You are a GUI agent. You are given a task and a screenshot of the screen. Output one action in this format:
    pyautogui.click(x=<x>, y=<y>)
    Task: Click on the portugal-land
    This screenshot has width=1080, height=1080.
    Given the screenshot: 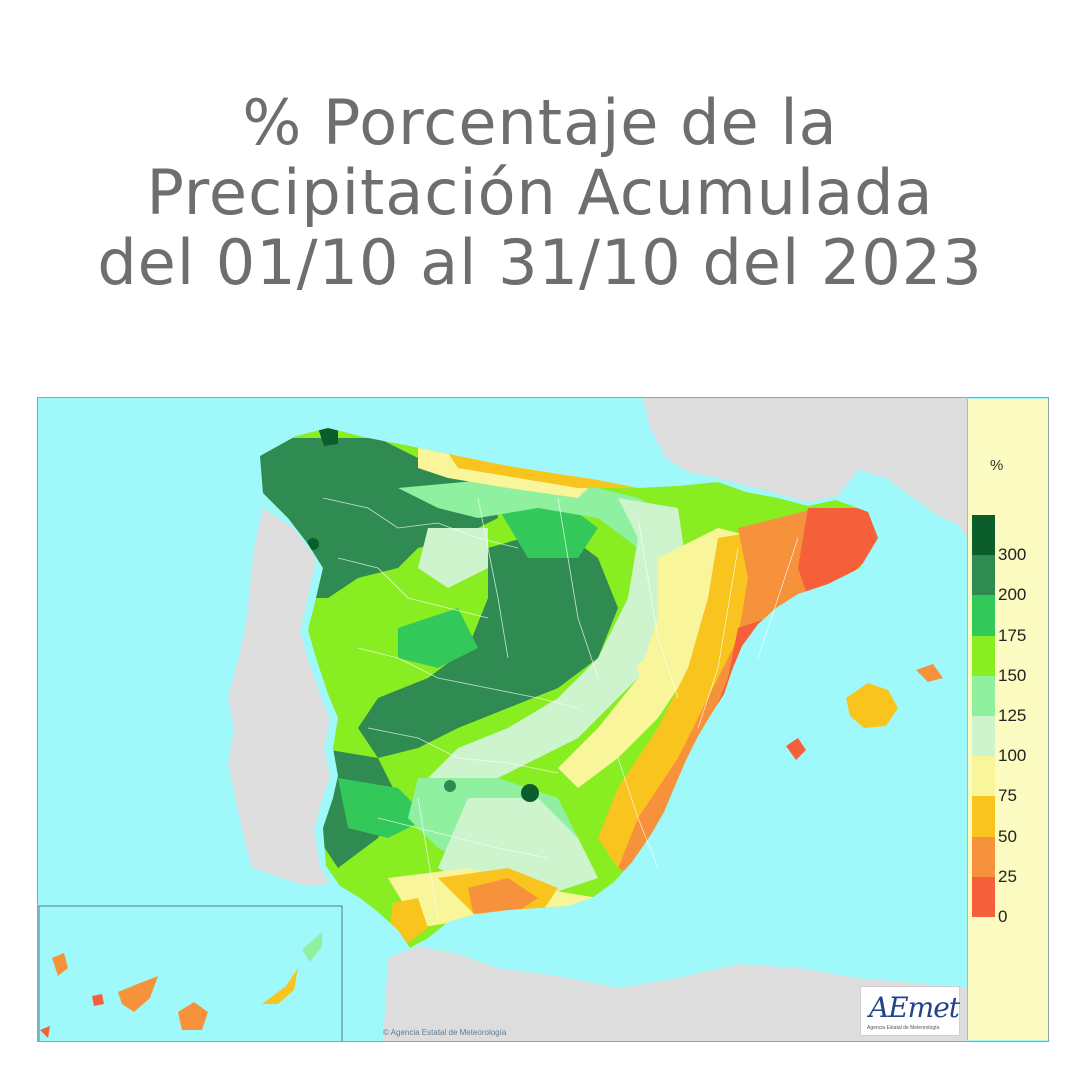 What is the action you would take?
    pyautogui.click(x=279, y=697)
    